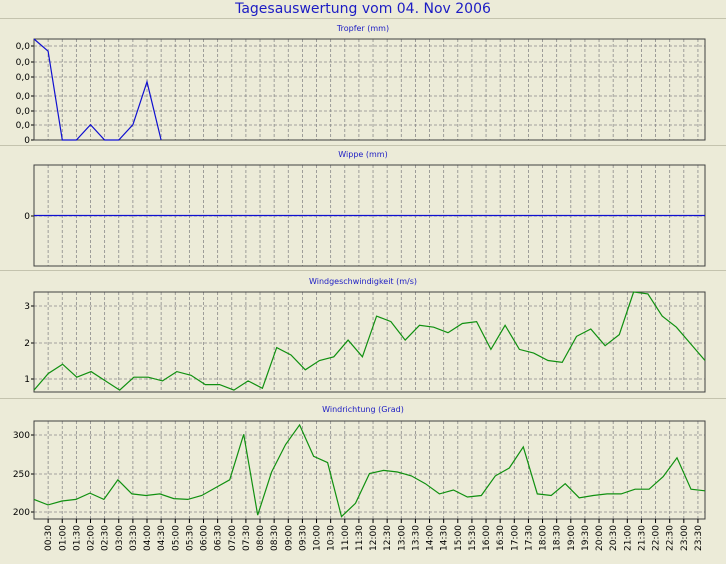 This screenshot has height=564, width=726. What do you see at coordinates (261, 538) in the screenshot?
I see `x-tick-label: 08:00` at bounding box center [261, 538].